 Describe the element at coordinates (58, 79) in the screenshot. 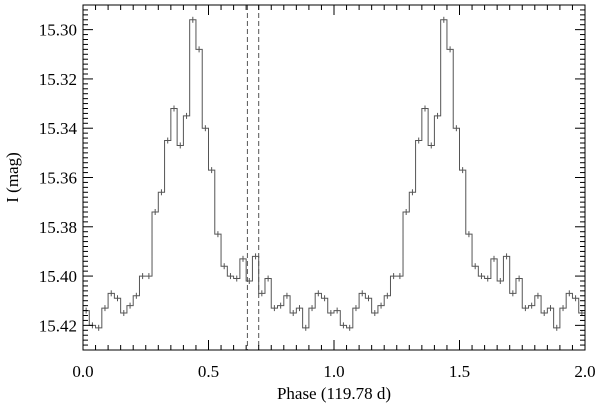

I see `y-tick-label: 15.32` at that location.